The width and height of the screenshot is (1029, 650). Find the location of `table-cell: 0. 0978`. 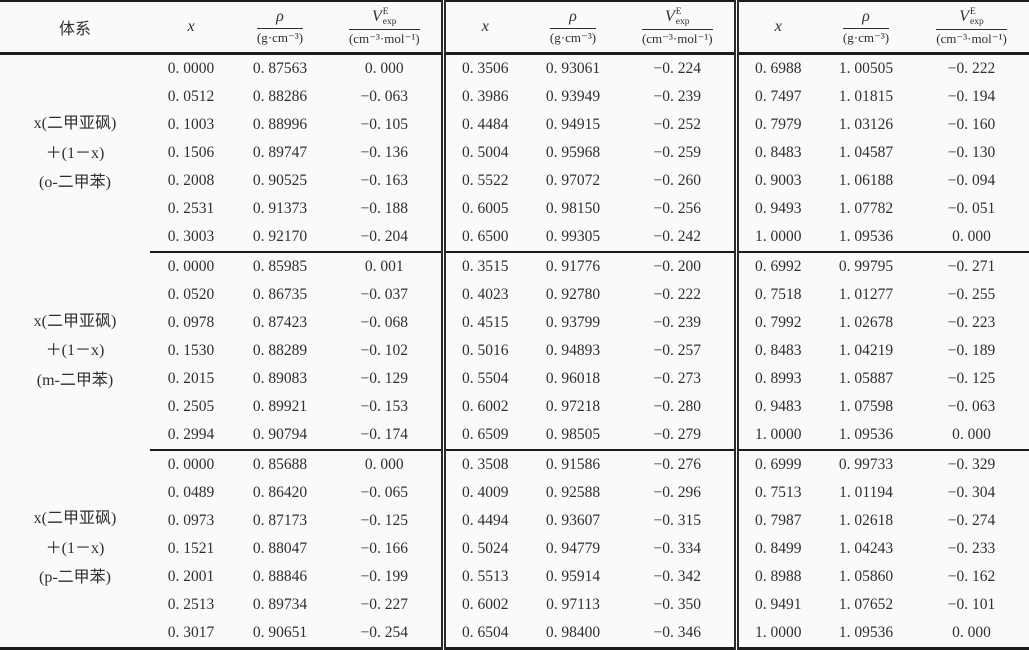

table-cell: 0. 0978 is located at coordinates (191, 322).